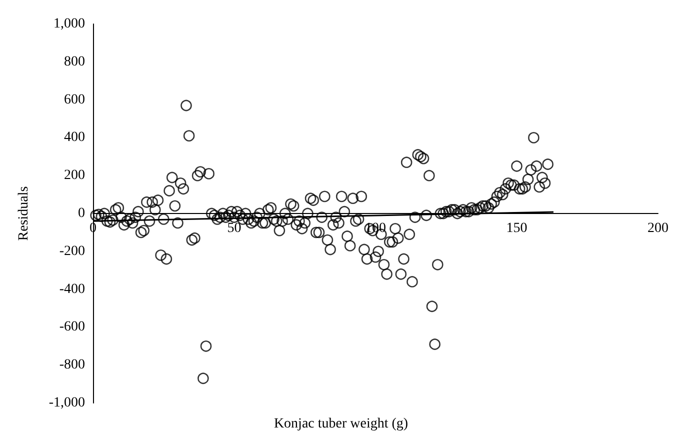 This screenshot has height=441, width=682. What do you see at coordinates (74, 100) in the screenshot?
I see `y-tick-label: 600` at bounding box center [74, 100].